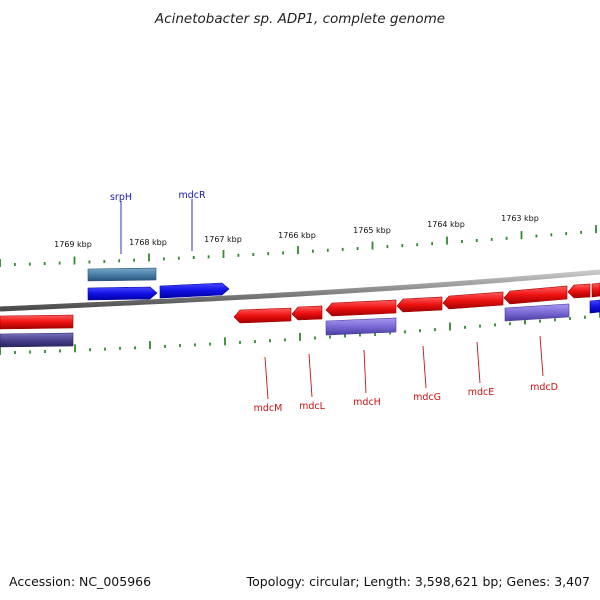 This screenshot has height=600, width=600. I want to click on gene-mdcH, so click(361, 308).